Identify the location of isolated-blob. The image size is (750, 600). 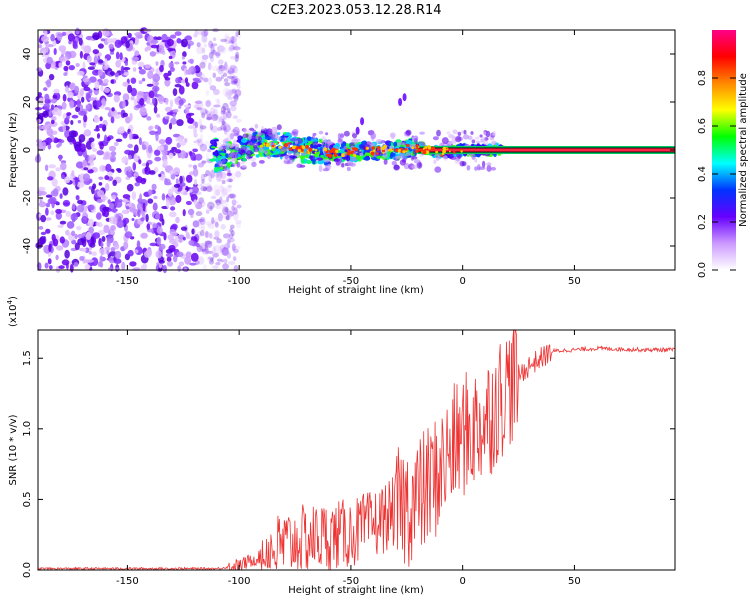
(357, 130).